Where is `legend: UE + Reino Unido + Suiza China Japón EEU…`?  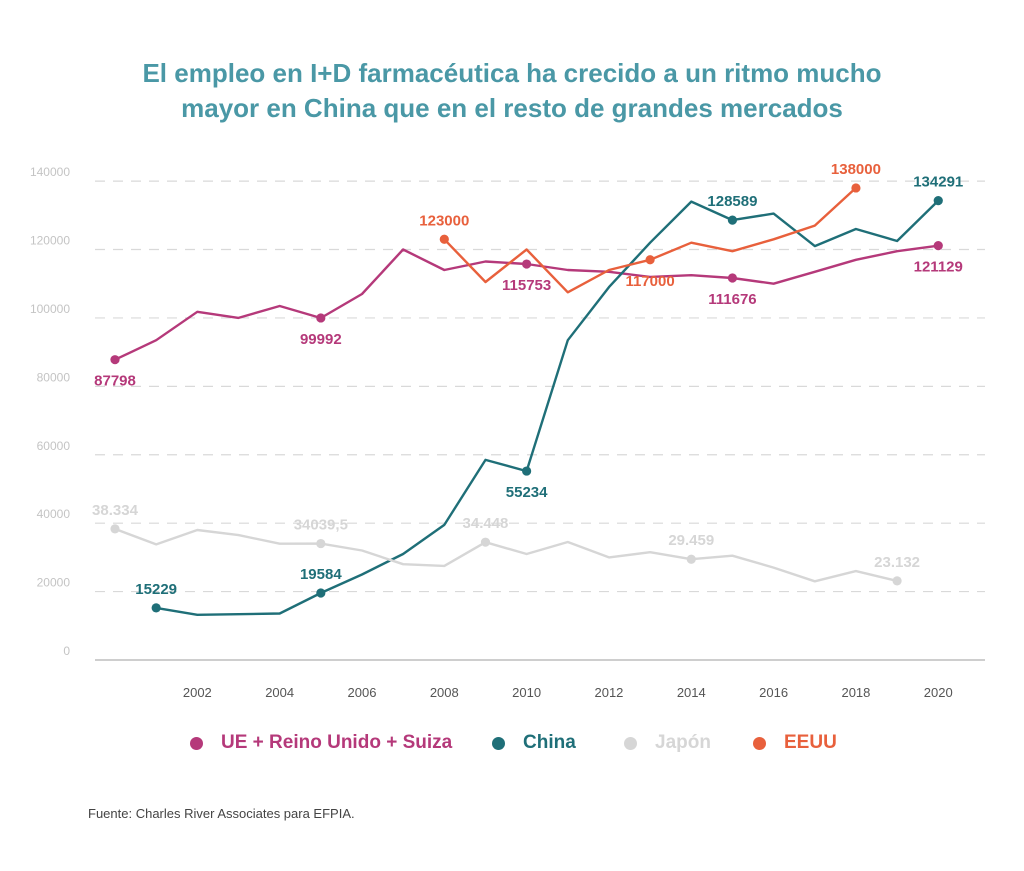
legend: UE + Reino Unido + Suiza China Japón EEU… is located at coordinates (512, 747).